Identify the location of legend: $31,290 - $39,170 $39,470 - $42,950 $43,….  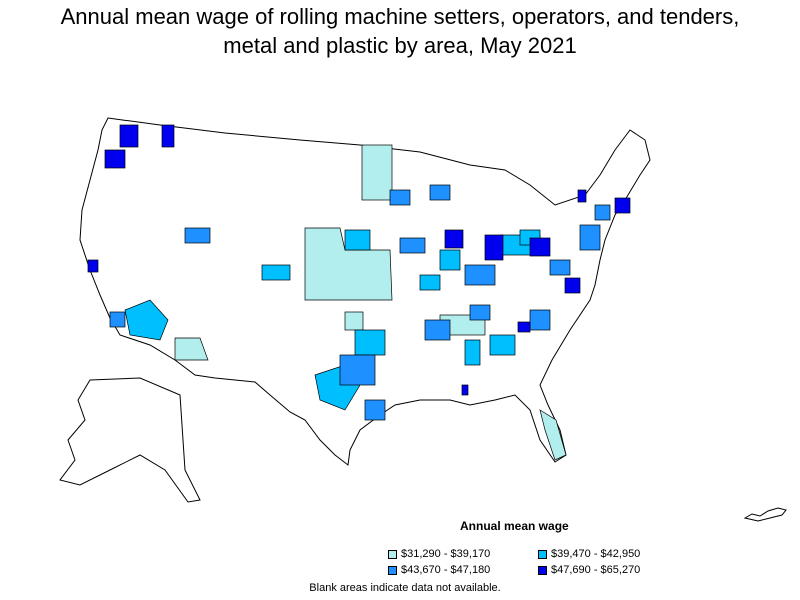
(548, 562).